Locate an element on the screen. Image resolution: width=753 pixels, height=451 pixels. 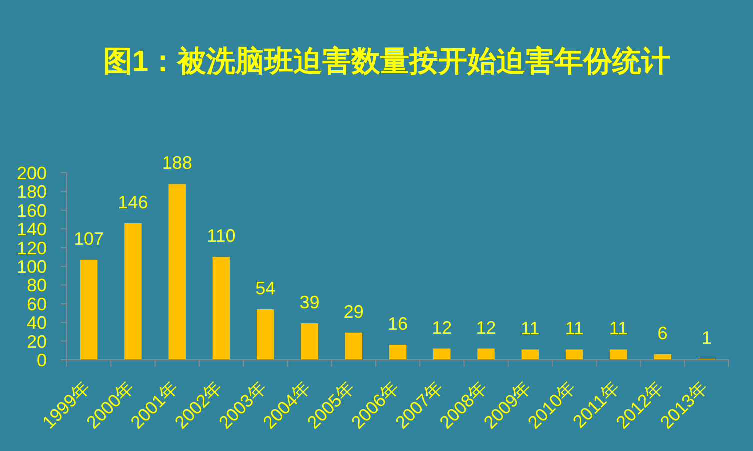
y-tick-label: 180 is located at coordinates (31, 192).